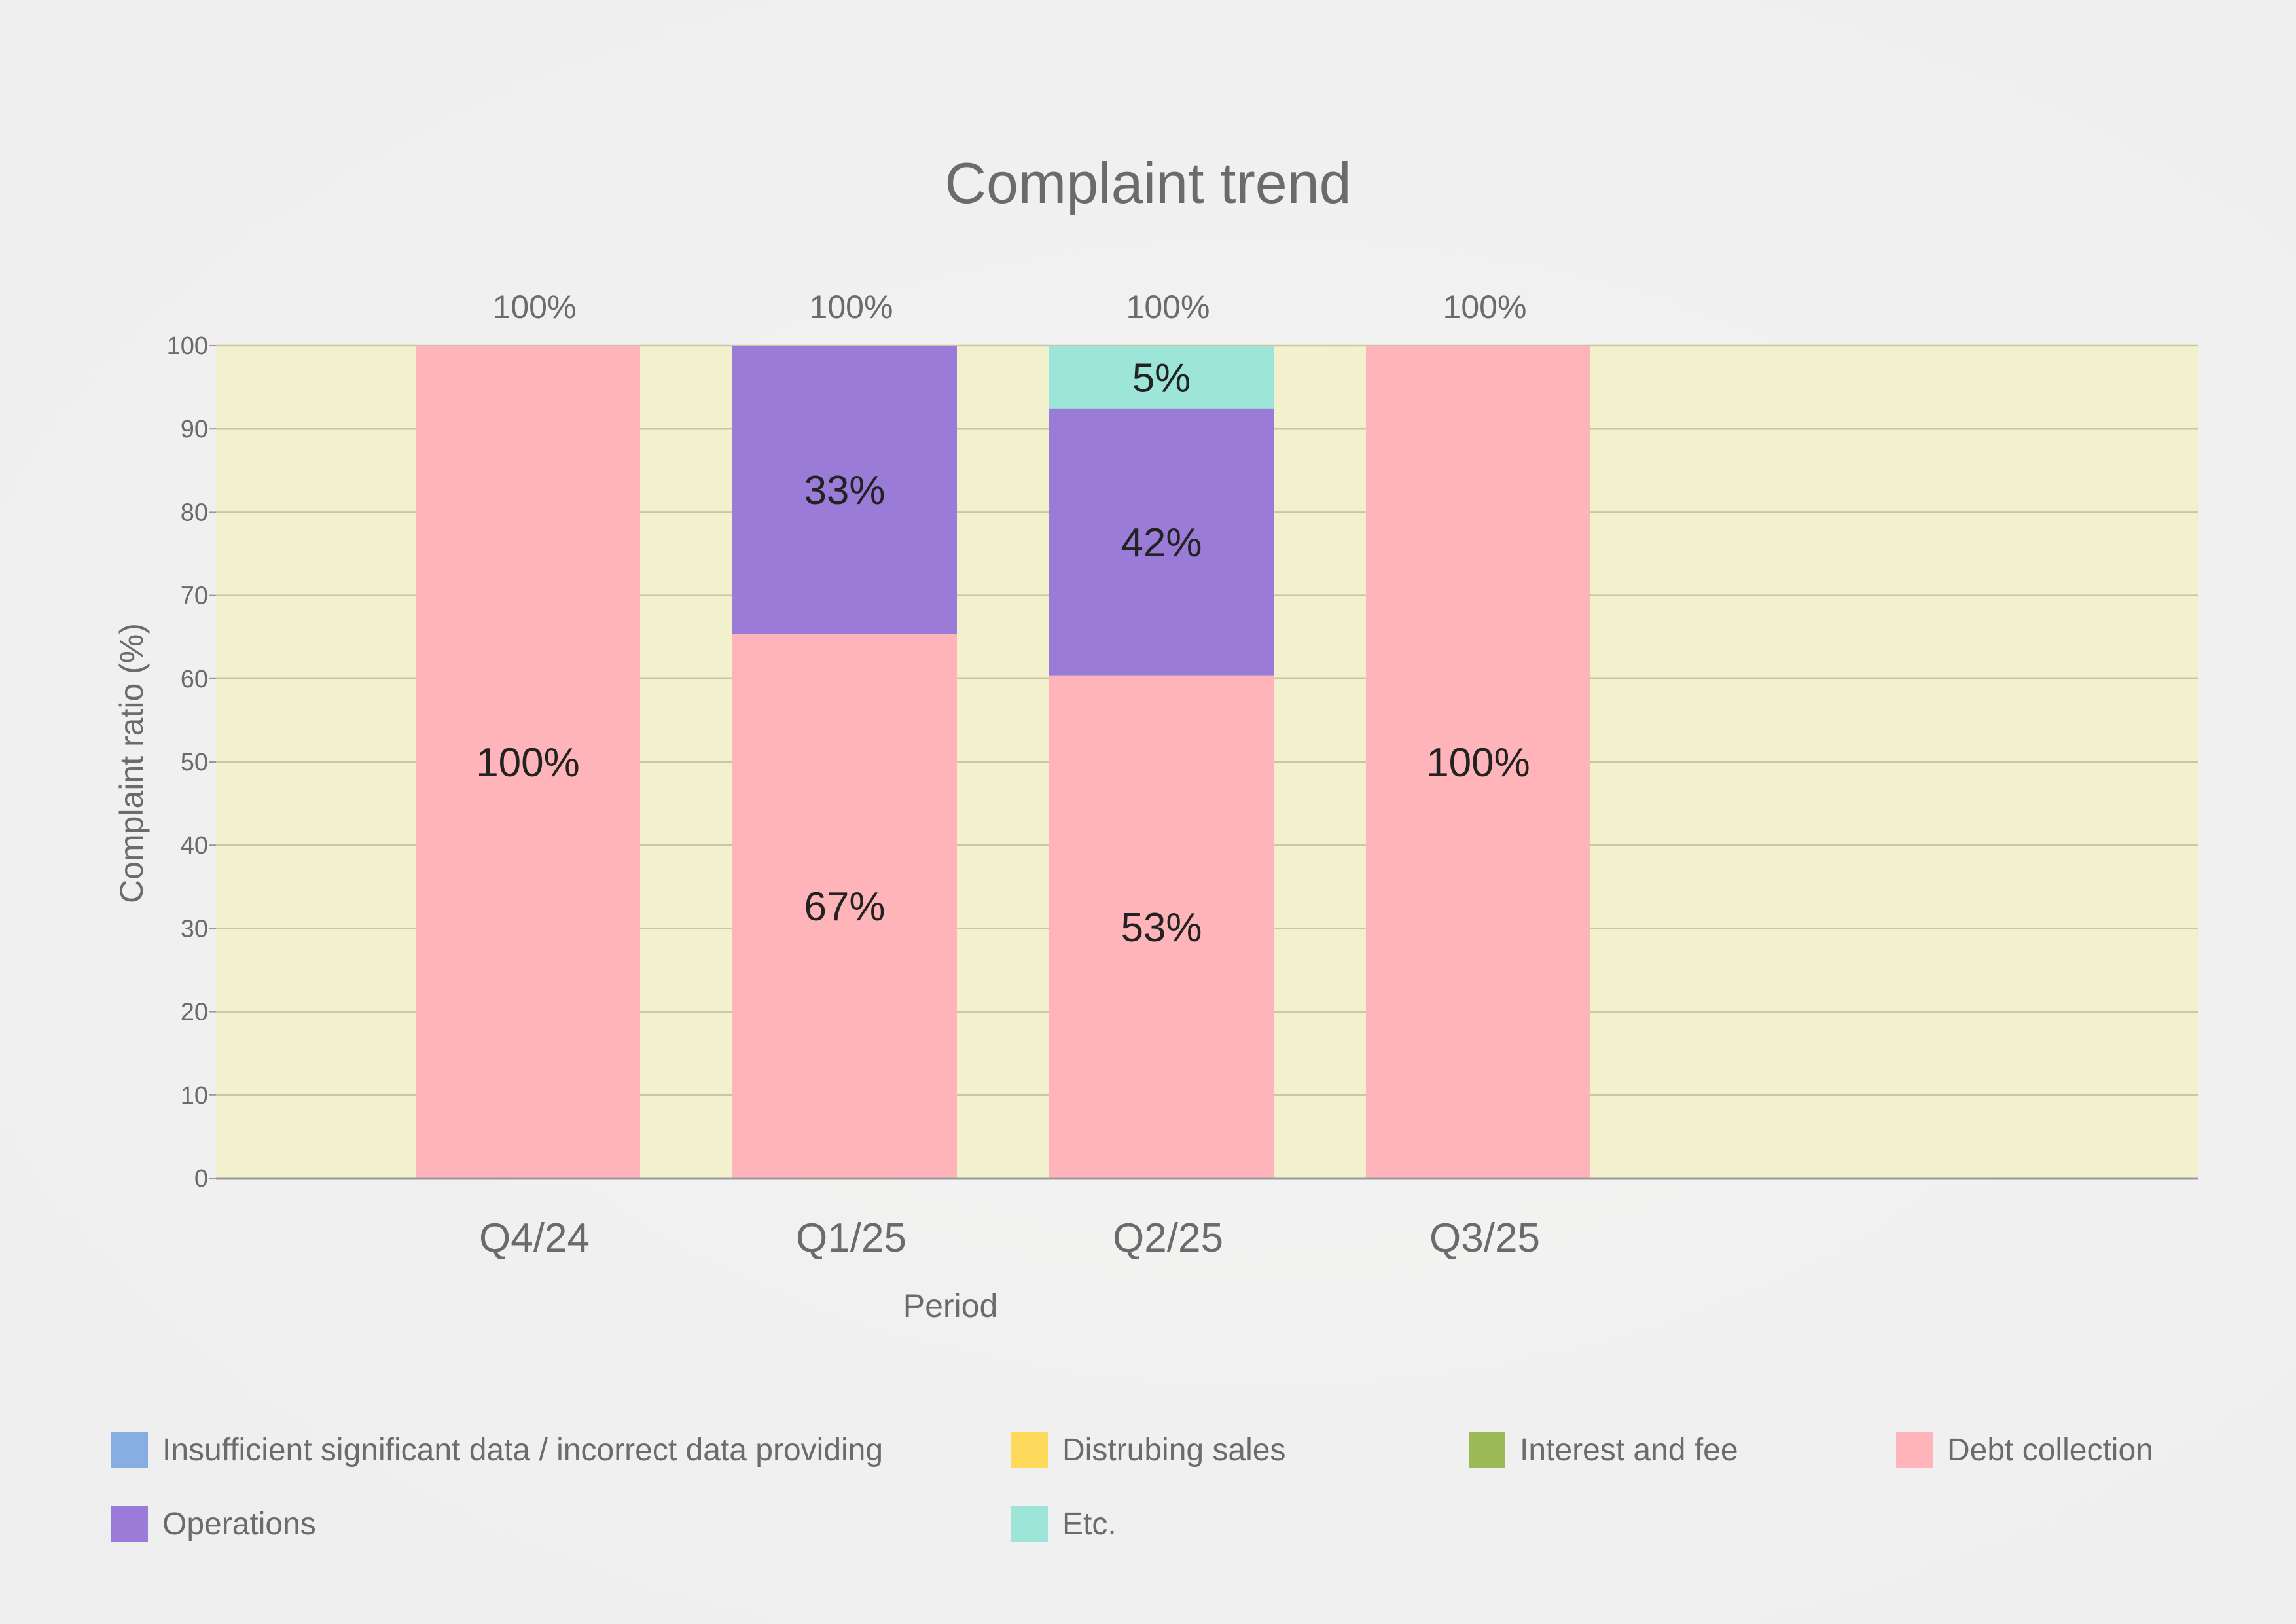 The height and width of the screenshot is (1624, 2296). I want to click on data-label: 67%, so click(845, 906).